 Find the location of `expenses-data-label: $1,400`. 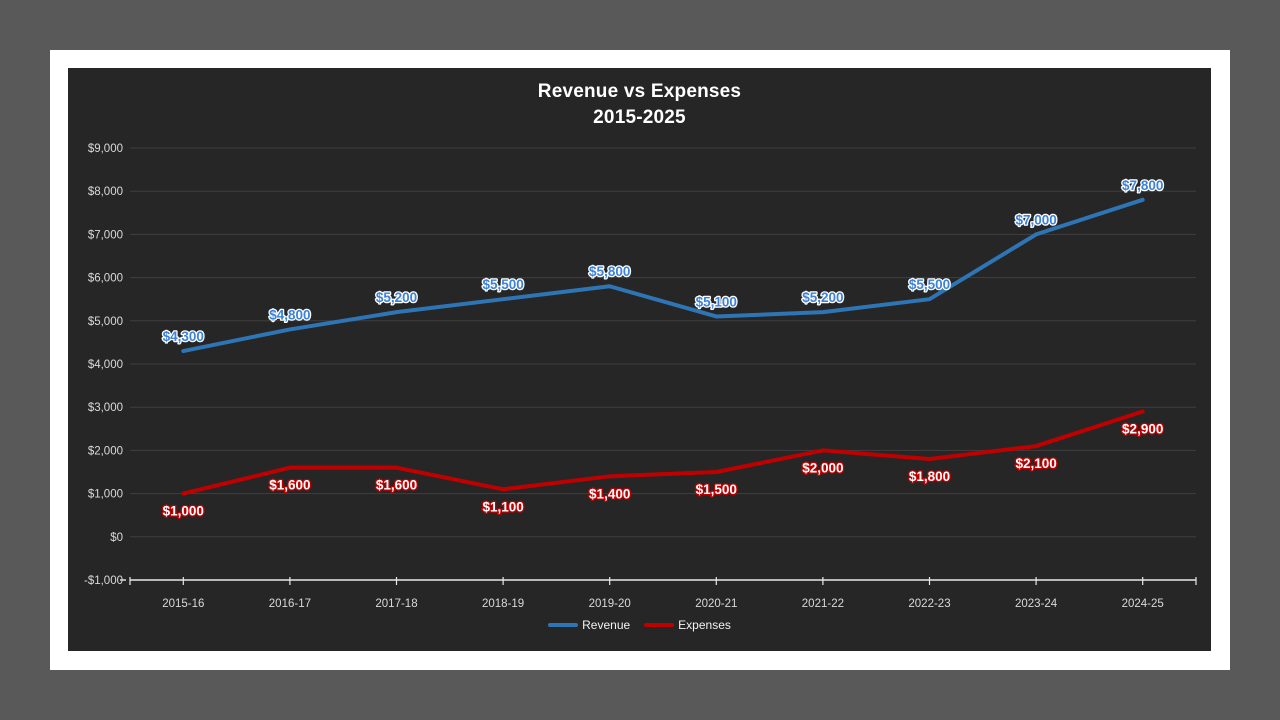

expenses-data-label: $1,400 is located at coordinates (609, 493).